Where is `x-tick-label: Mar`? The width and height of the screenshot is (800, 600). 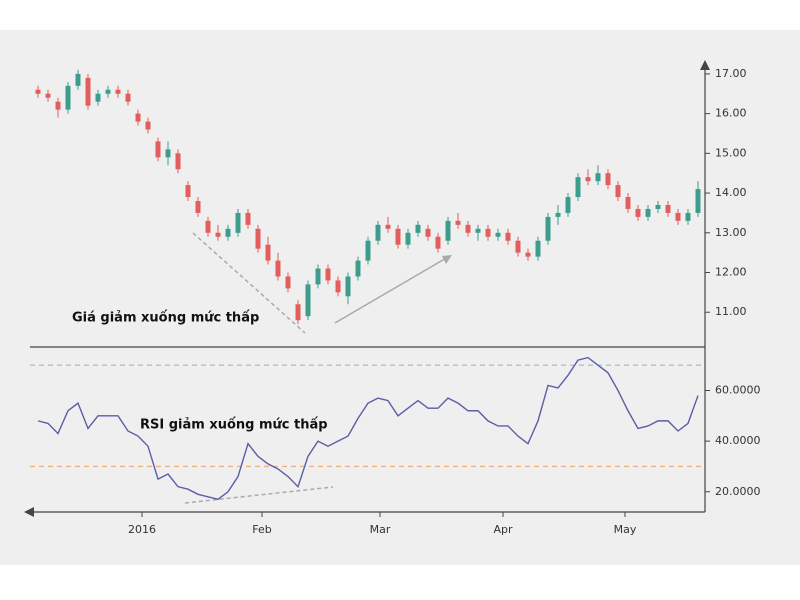 x-tick-label: Mar is located at coordinates (380, 529).